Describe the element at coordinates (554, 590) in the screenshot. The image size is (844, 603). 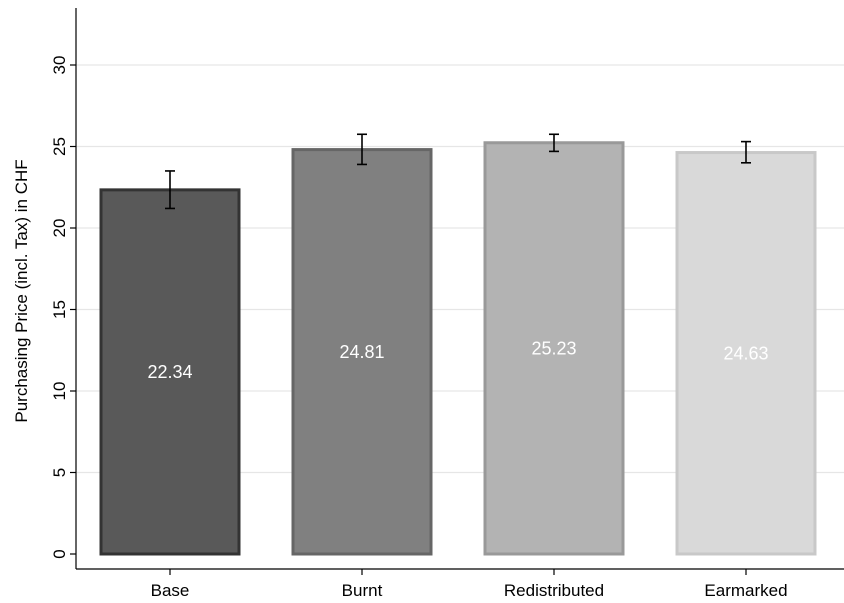
I see `x-tick-label-redistributed: Redistributed` at that location.